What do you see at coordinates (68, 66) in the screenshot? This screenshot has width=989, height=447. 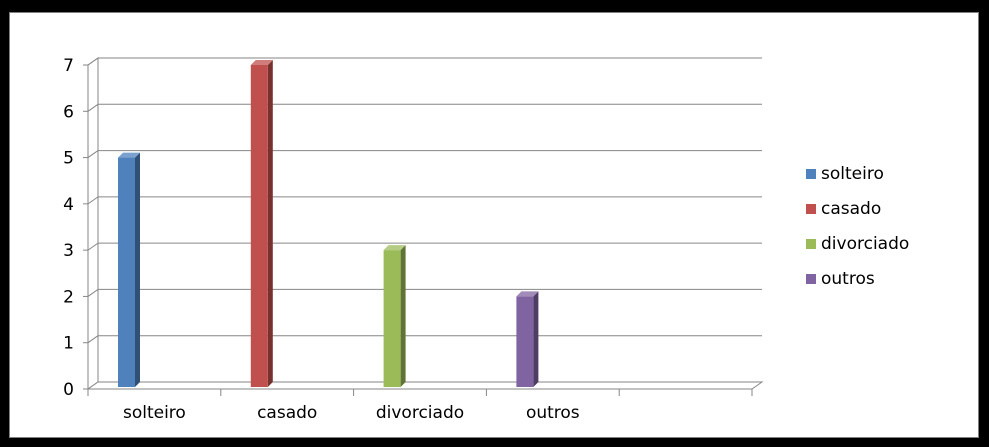 I see `y-tick-label: 7` at bounding box center [68, 66].